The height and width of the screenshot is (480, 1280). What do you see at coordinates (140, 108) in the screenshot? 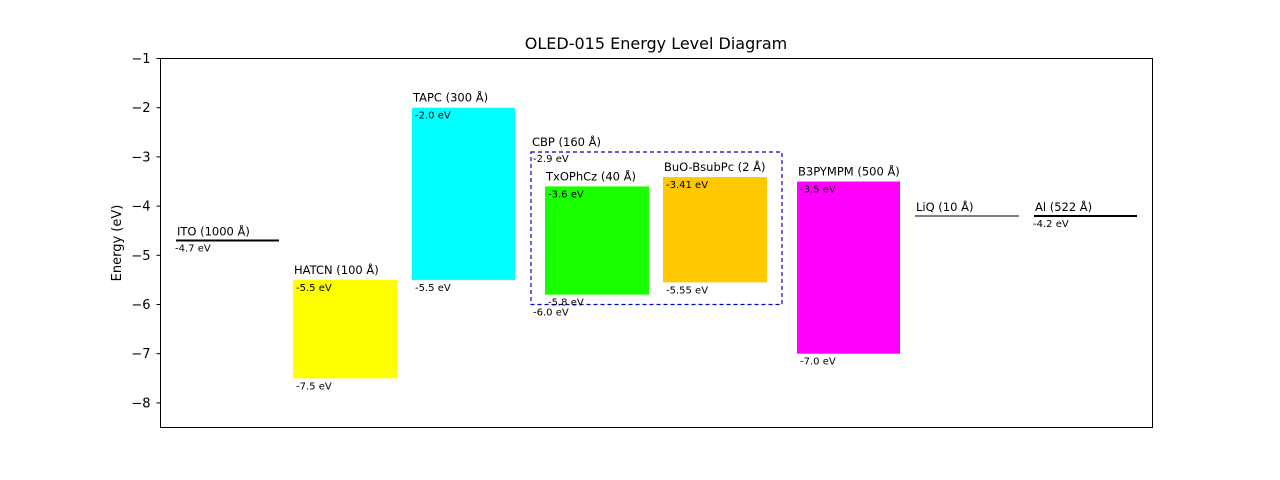
I see `y-tick-label: −2` at bounding box center [140, 108].